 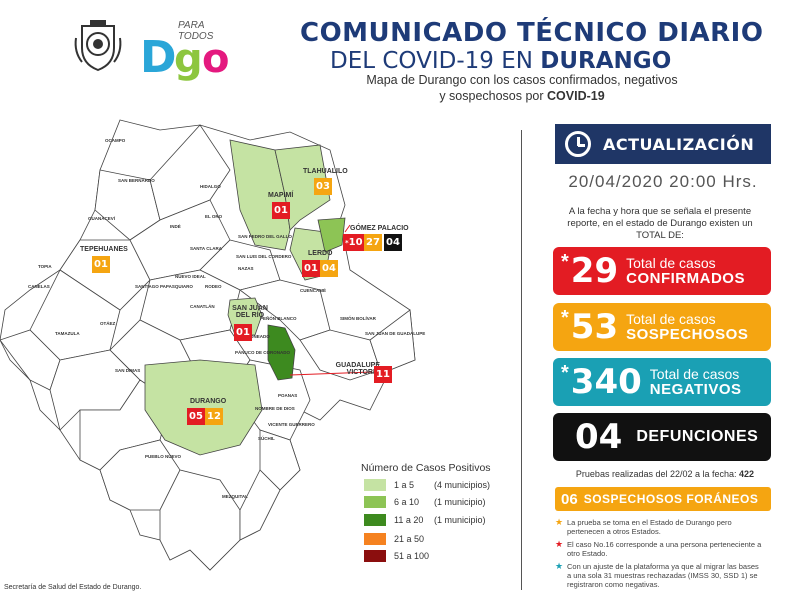 I want to click on map-label: INDÉ, so click(x=175, y=225).